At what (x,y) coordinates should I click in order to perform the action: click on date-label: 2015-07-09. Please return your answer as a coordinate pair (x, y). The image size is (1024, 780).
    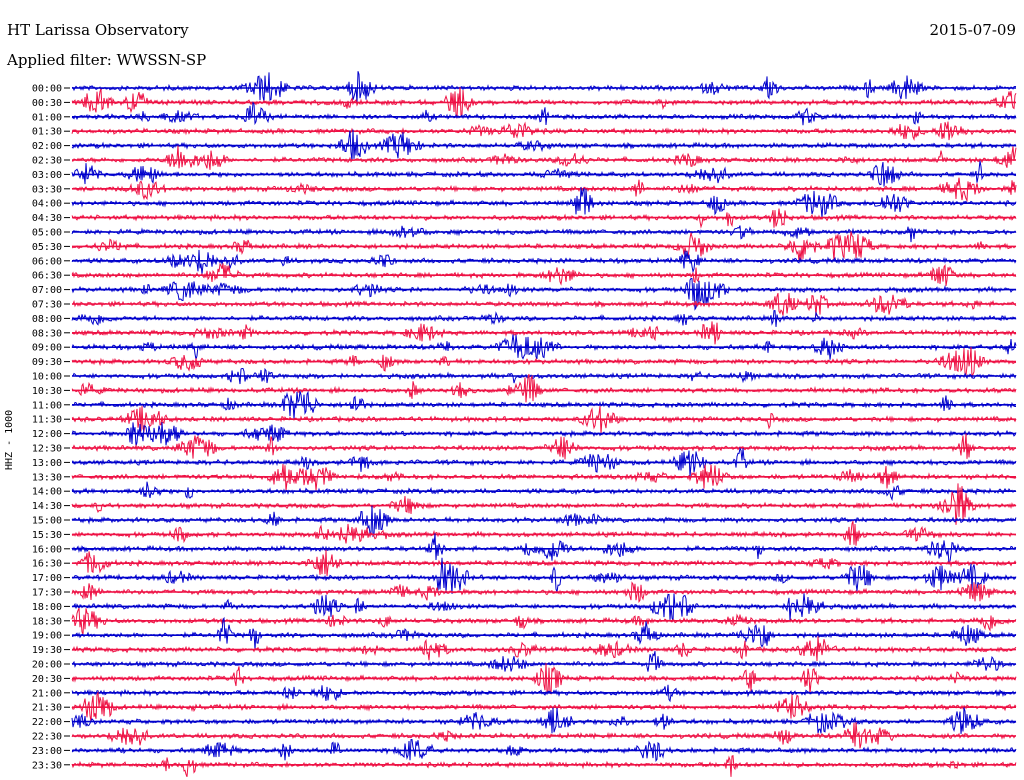
    Looking at the image, I should click on (972, 30).